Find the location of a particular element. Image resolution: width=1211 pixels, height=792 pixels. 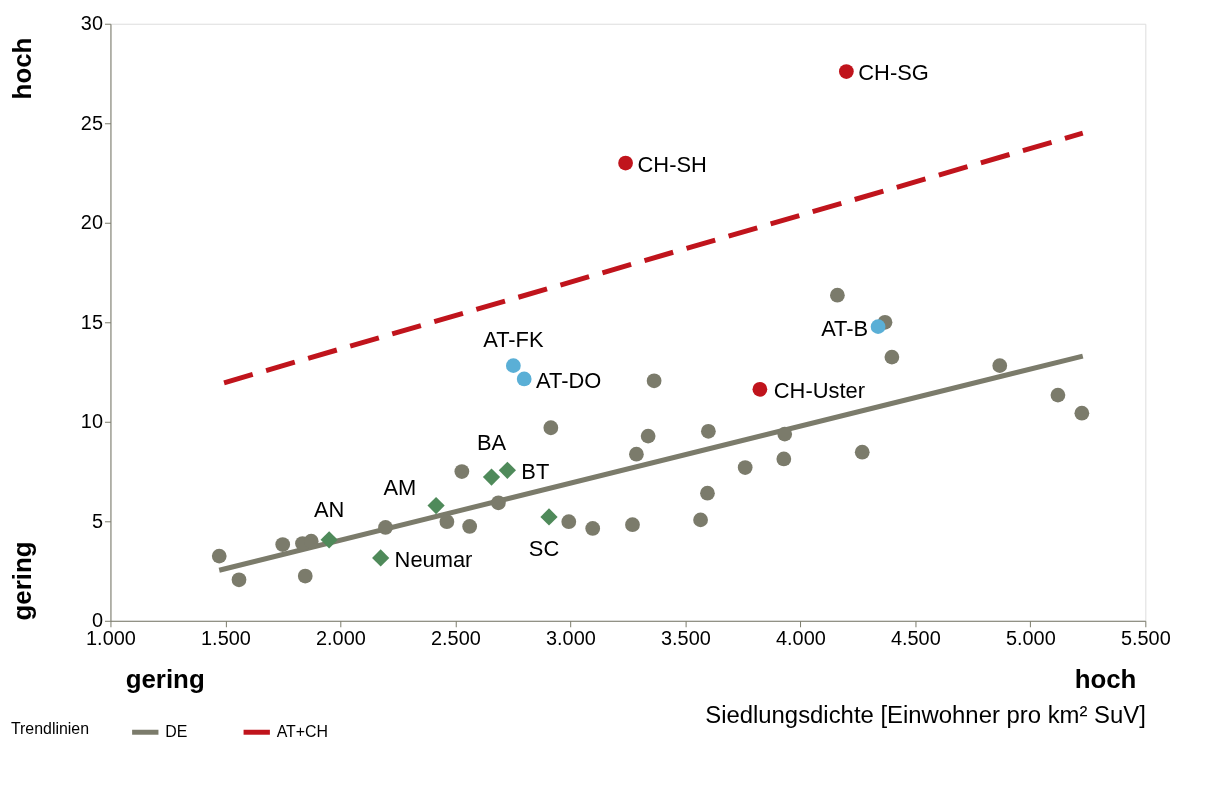

legend-title: Trendlinien is located at coordinates (50, 729).